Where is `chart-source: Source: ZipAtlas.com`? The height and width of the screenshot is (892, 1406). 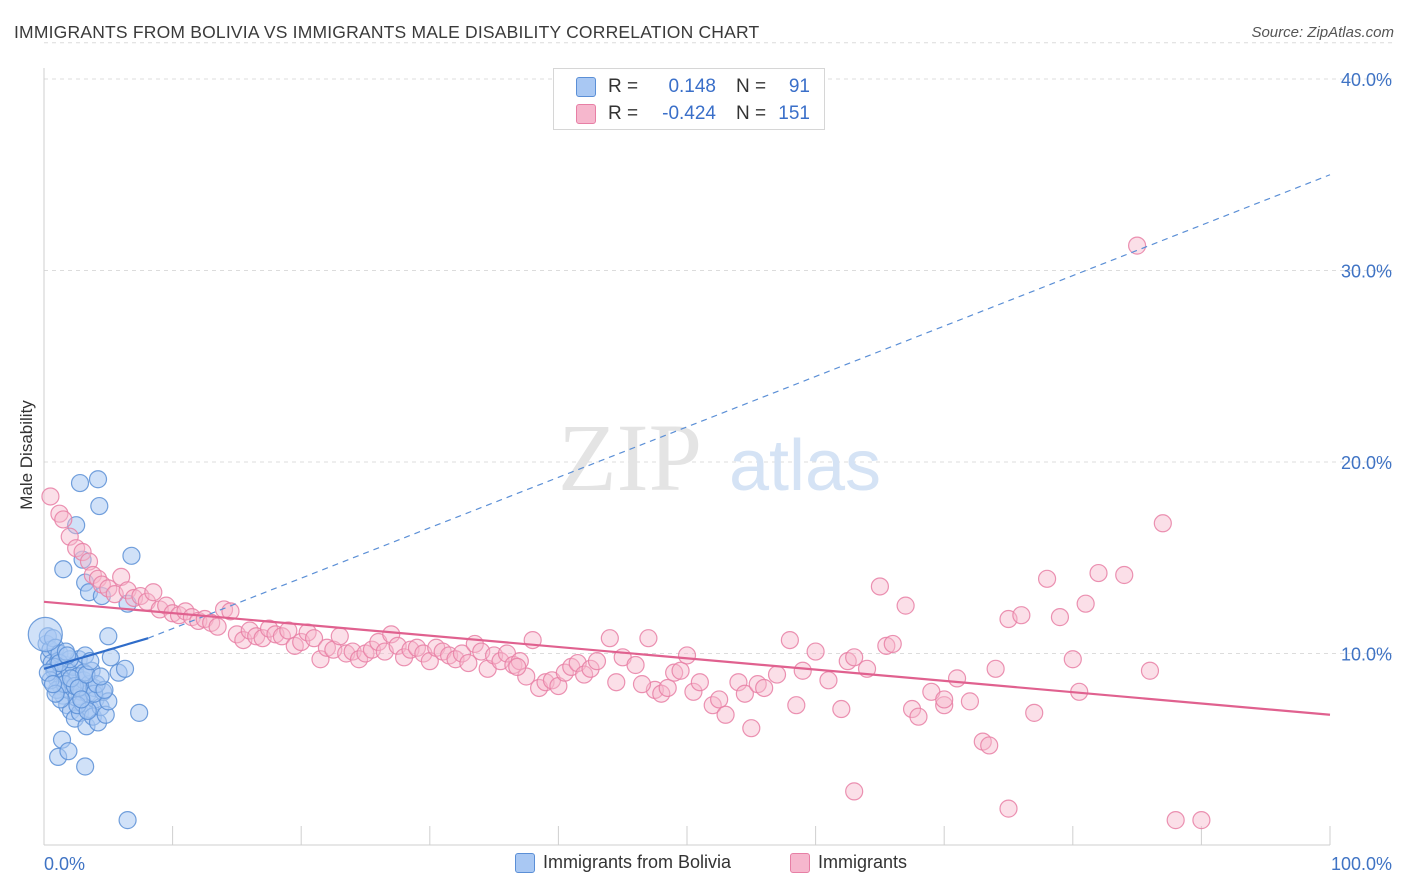 chart-source: Source: ZipAtlas.com is located at coordinates (1322, 32).